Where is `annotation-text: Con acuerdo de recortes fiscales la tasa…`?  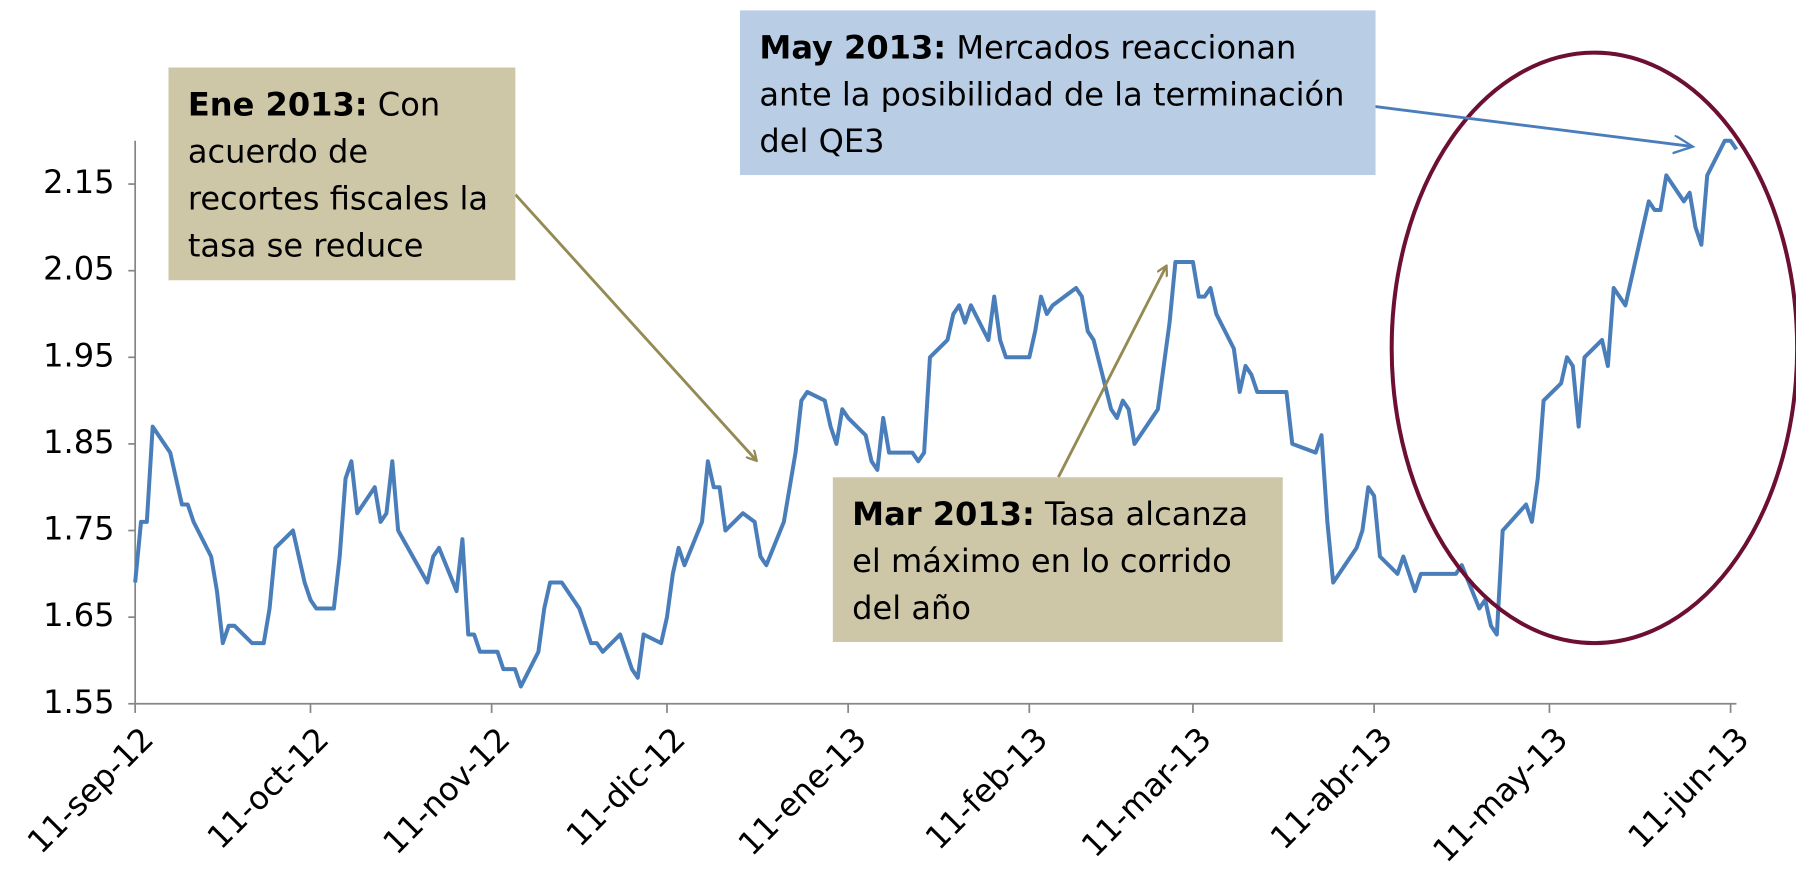
annotation-text: Con acuerdo de recortes fiscales la tasa… is located at coordinates (338, 175).